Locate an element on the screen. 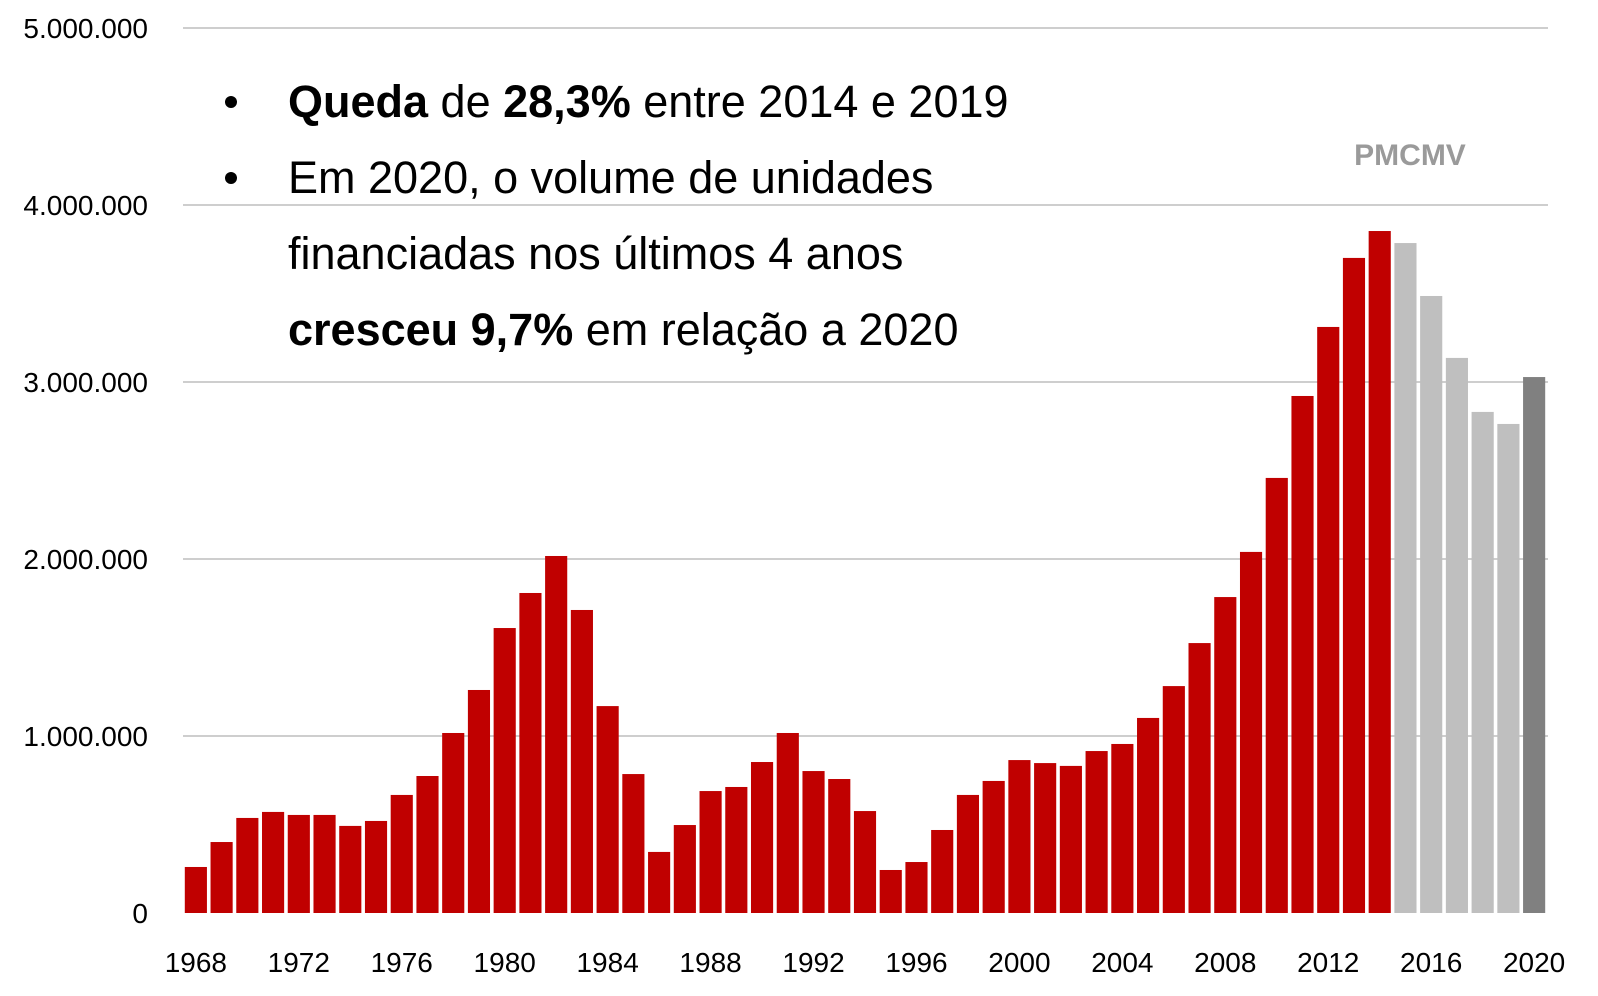  x-tick-label: 1980 is located at coordinates (505, 962).